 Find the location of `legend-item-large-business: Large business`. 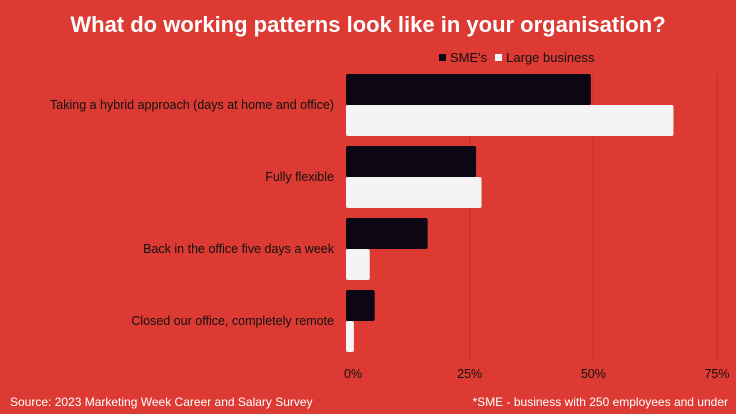

legend-item-large-business: Large business is located at coordinates (544, 57).